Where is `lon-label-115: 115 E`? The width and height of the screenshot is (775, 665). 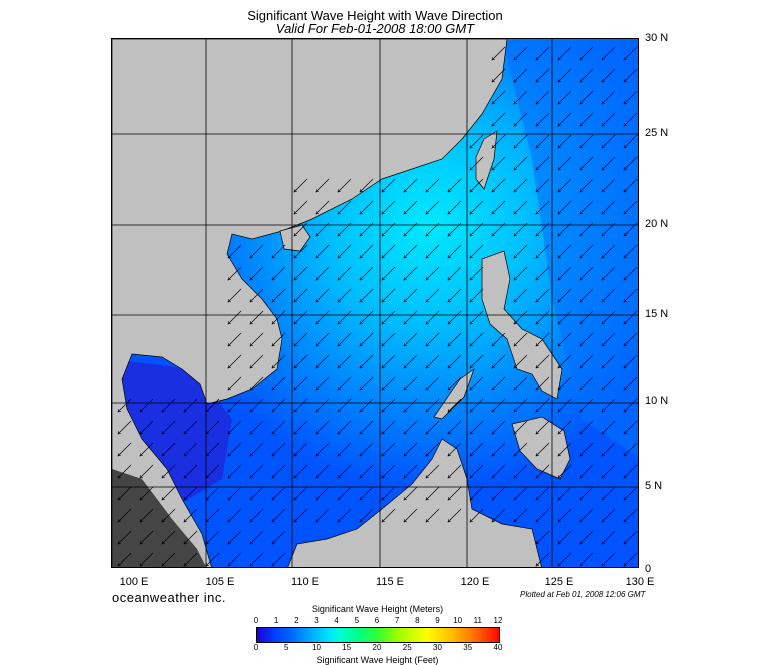
lon-label-115: 115 E is located at coordinates (390, 582).